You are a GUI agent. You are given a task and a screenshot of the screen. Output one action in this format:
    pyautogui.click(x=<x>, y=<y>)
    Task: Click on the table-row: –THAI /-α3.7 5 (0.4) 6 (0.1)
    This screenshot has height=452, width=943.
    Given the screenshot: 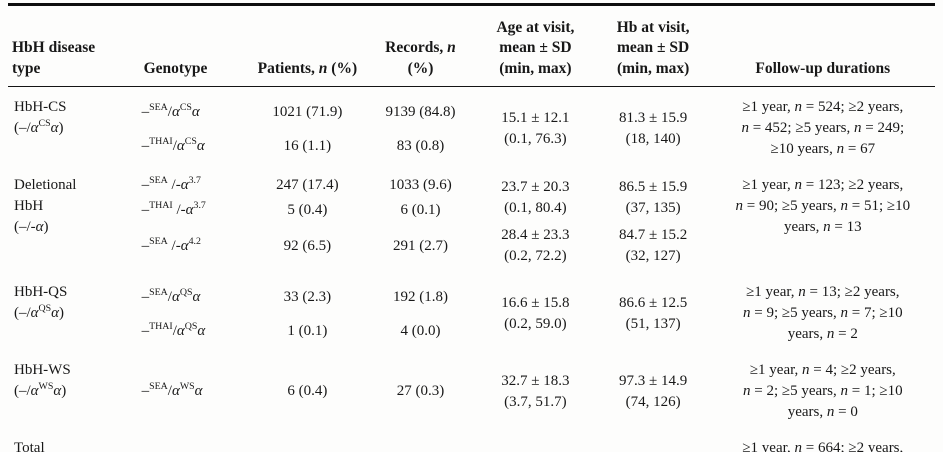 What is the action you would take?
    pyautogui.click(x=471, y=210)
    